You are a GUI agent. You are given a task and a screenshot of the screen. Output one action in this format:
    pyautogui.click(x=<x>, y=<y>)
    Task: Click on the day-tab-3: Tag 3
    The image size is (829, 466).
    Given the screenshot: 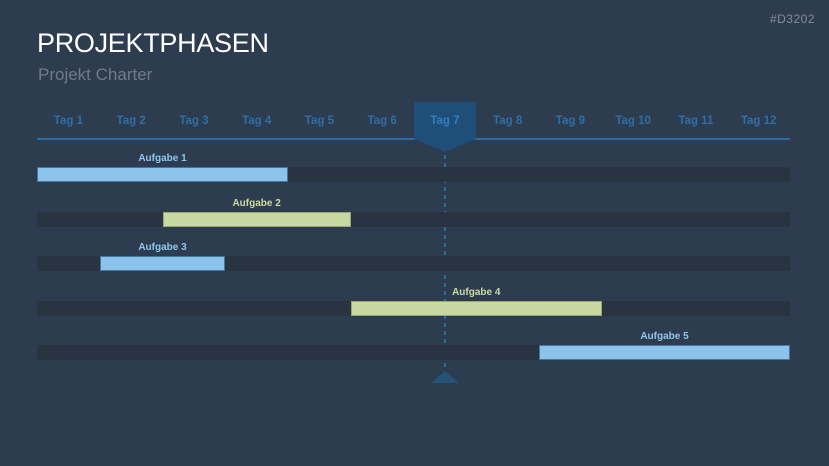 What is the action you would take?
    pyautogui.click(x=194, y=120)
    